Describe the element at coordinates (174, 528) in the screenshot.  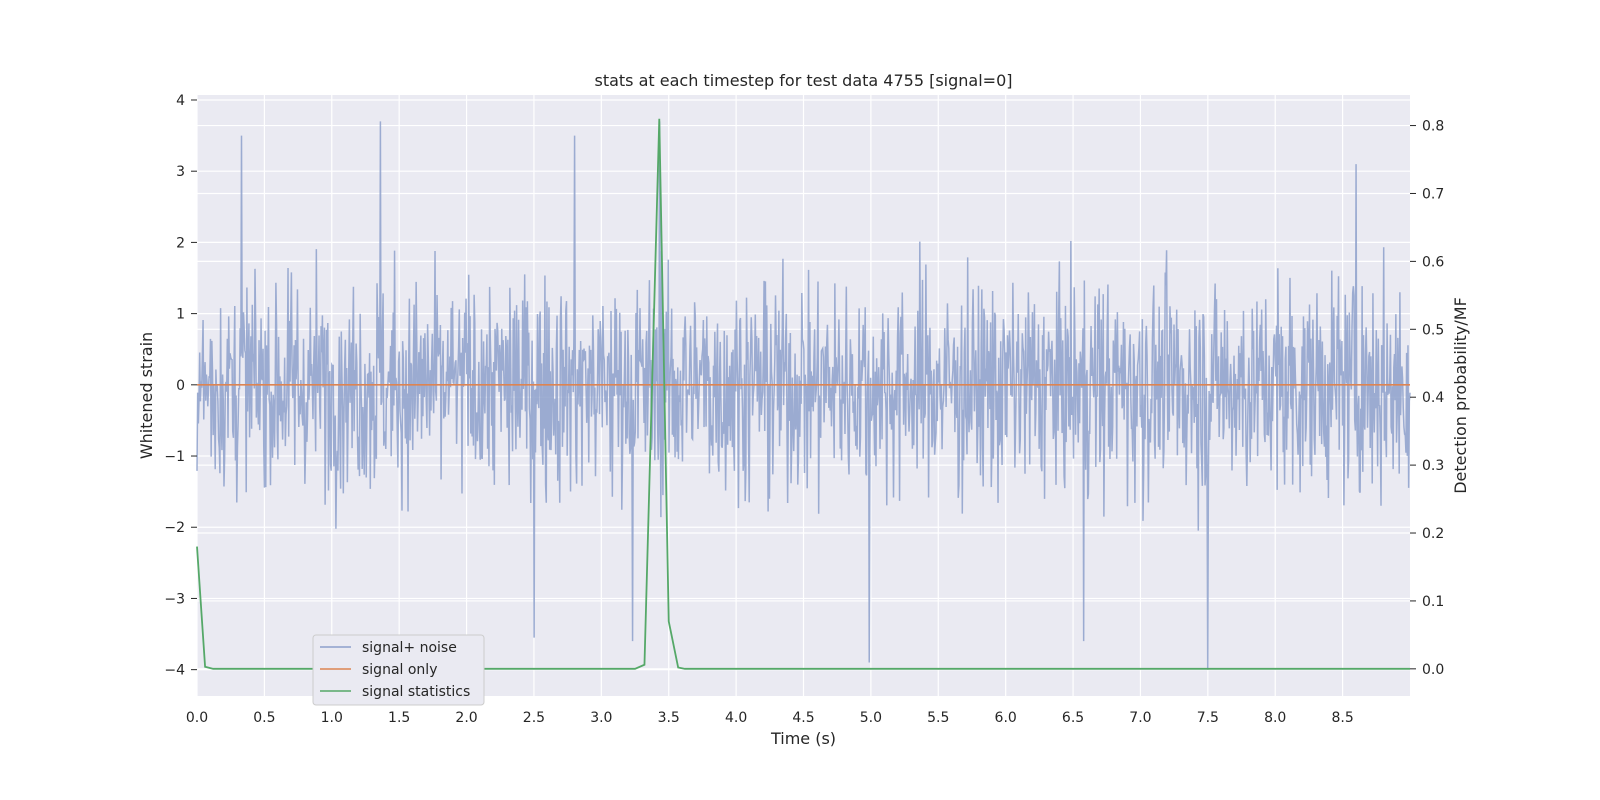
I see `y-left-tick-label: −2` at that location.